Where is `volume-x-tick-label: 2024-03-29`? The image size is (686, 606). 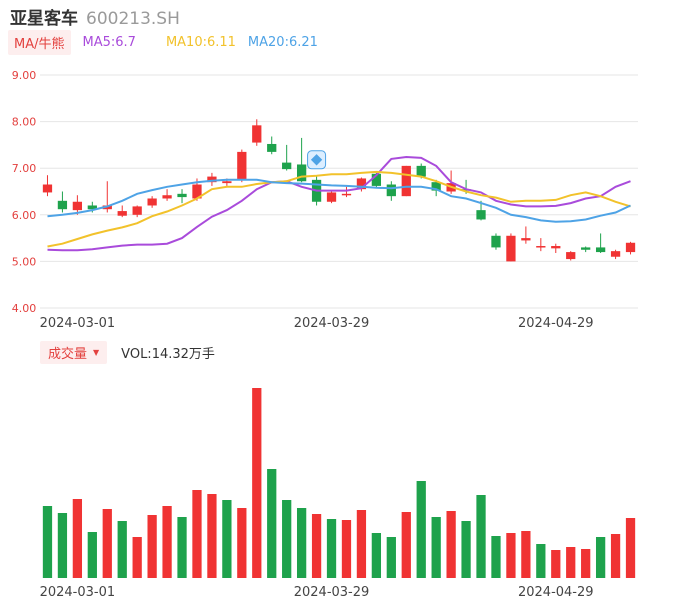
volume-x-tick-label: 2024-03-29 is located at coordinates (332, 592).